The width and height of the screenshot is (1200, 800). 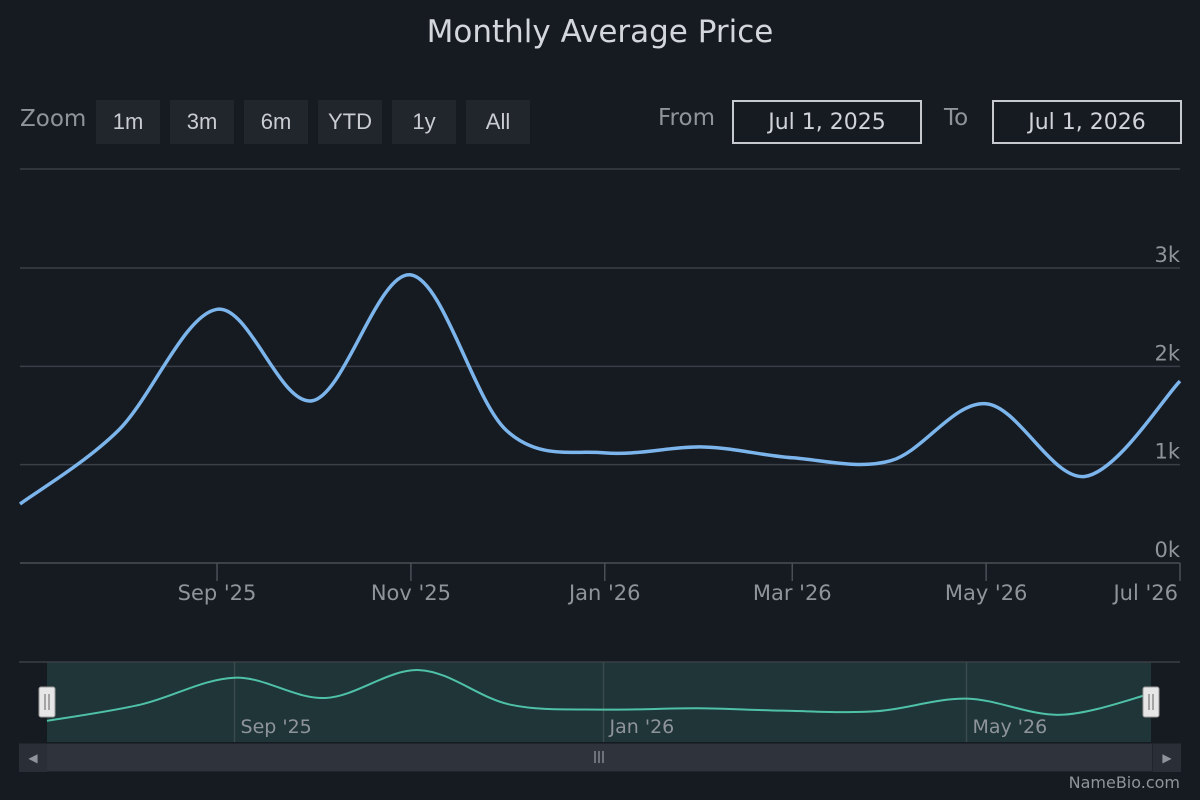 What do you see at coordinates (642, 727) in the screenshot?
I see `navigator-tick-label: Jan '26` at bounding box center [642, 727].